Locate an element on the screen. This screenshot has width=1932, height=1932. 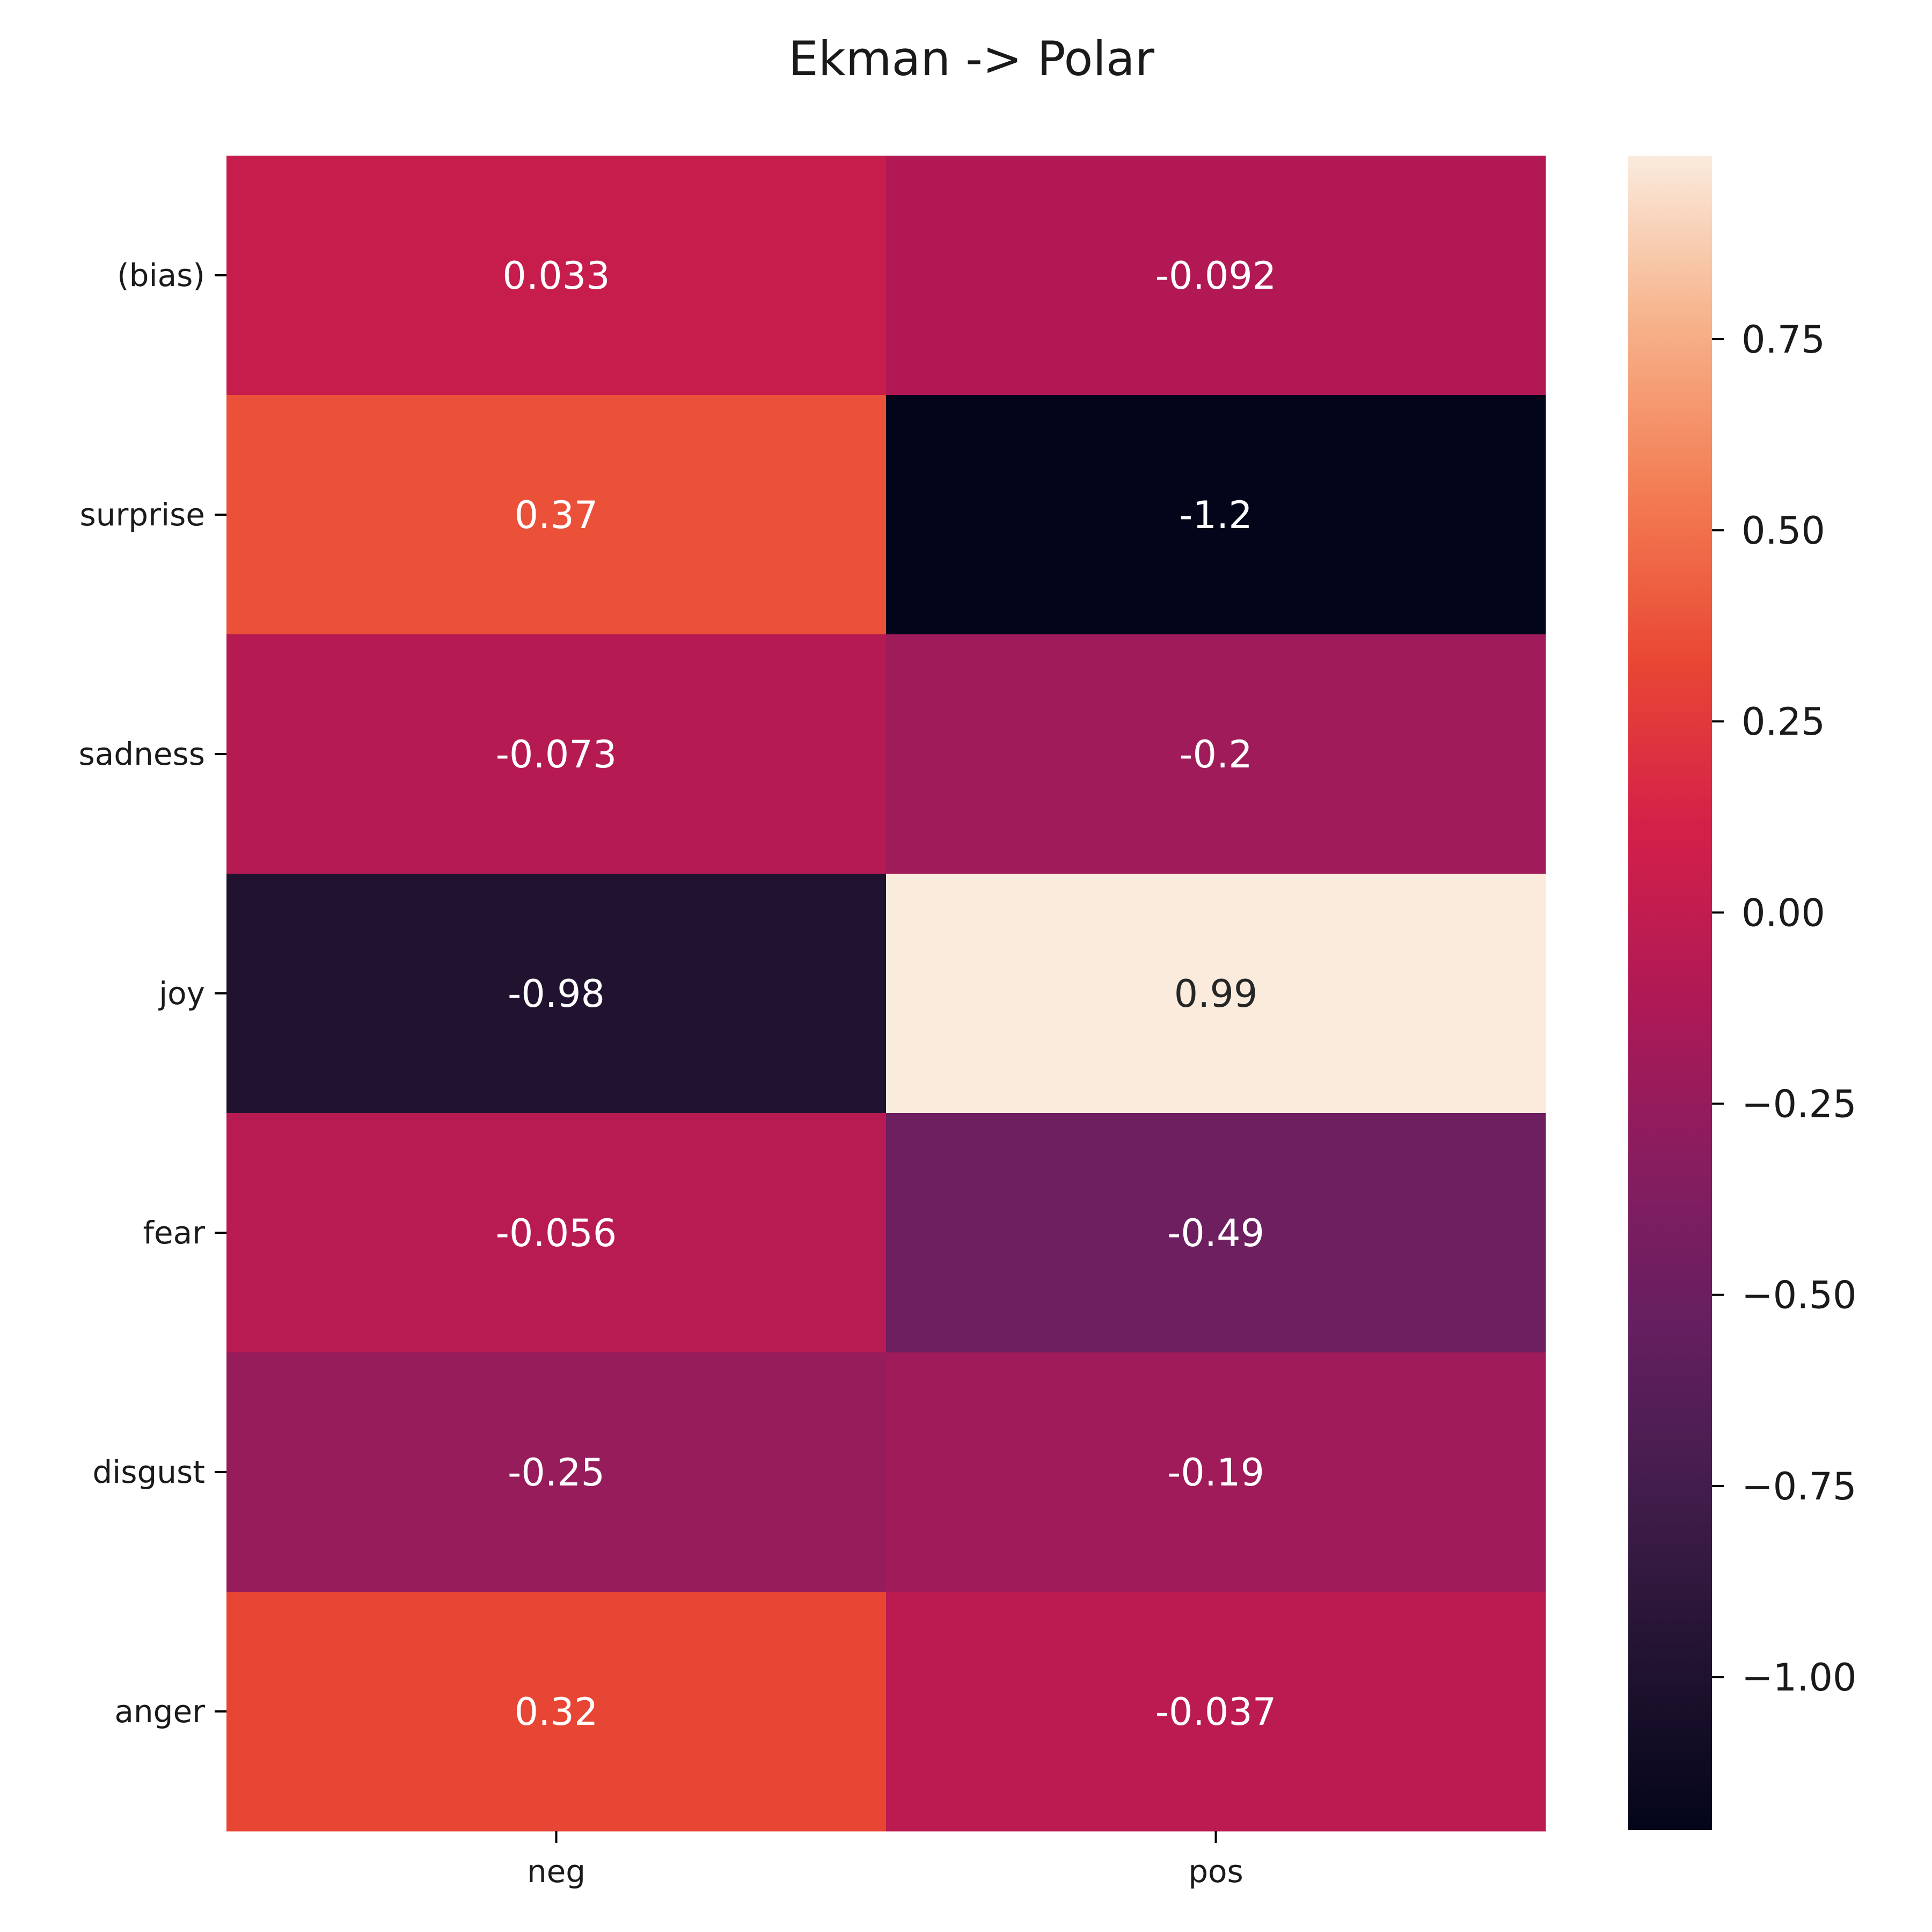
colorbar-tick-label: −0.50 is located at coordinates (1799, 1296).